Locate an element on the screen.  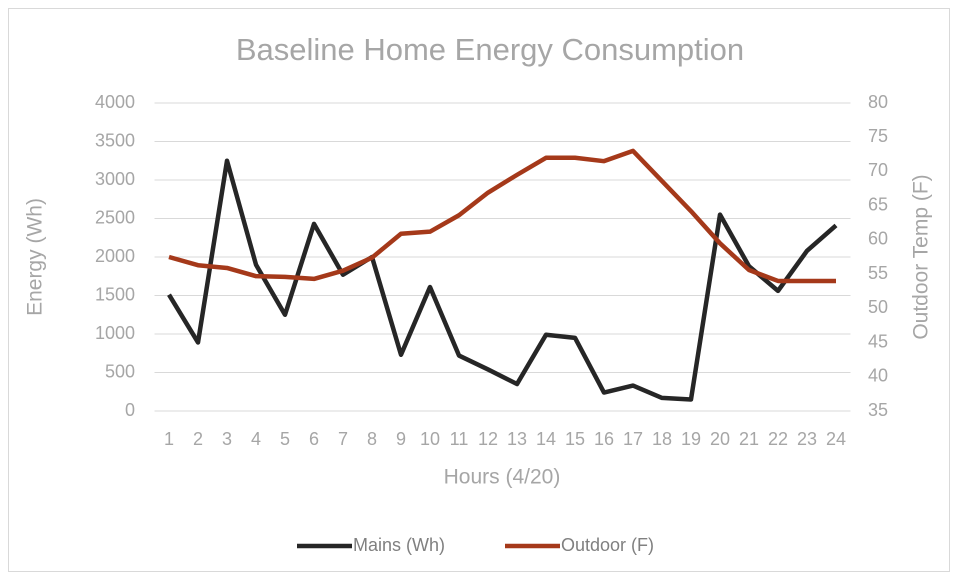
x-tick-label: 14 is located at coordinates (546, 439).